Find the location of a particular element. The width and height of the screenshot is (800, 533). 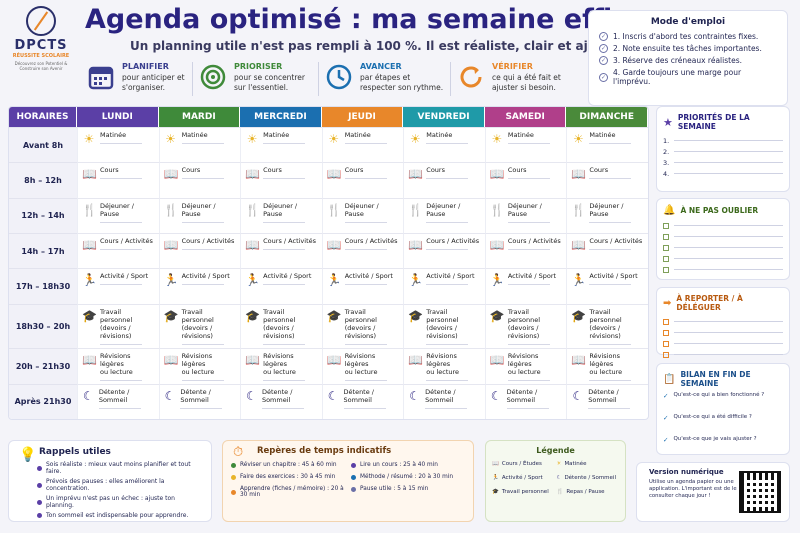

legend-text: Activité / Sport is located at coordinates (522, 478).